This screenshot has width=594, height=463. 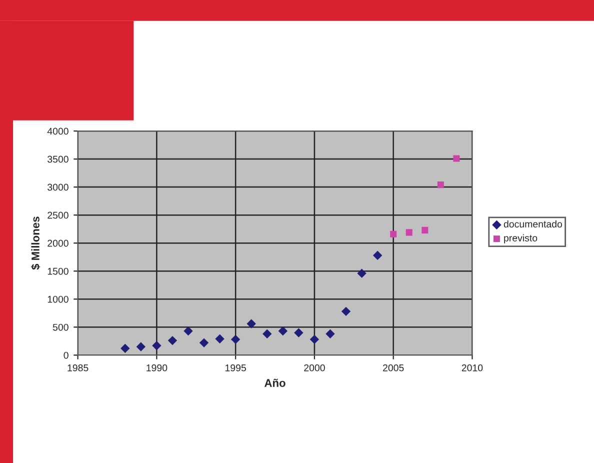 I want to click on x-tick-label: 2010, so click(x=472, y=368).